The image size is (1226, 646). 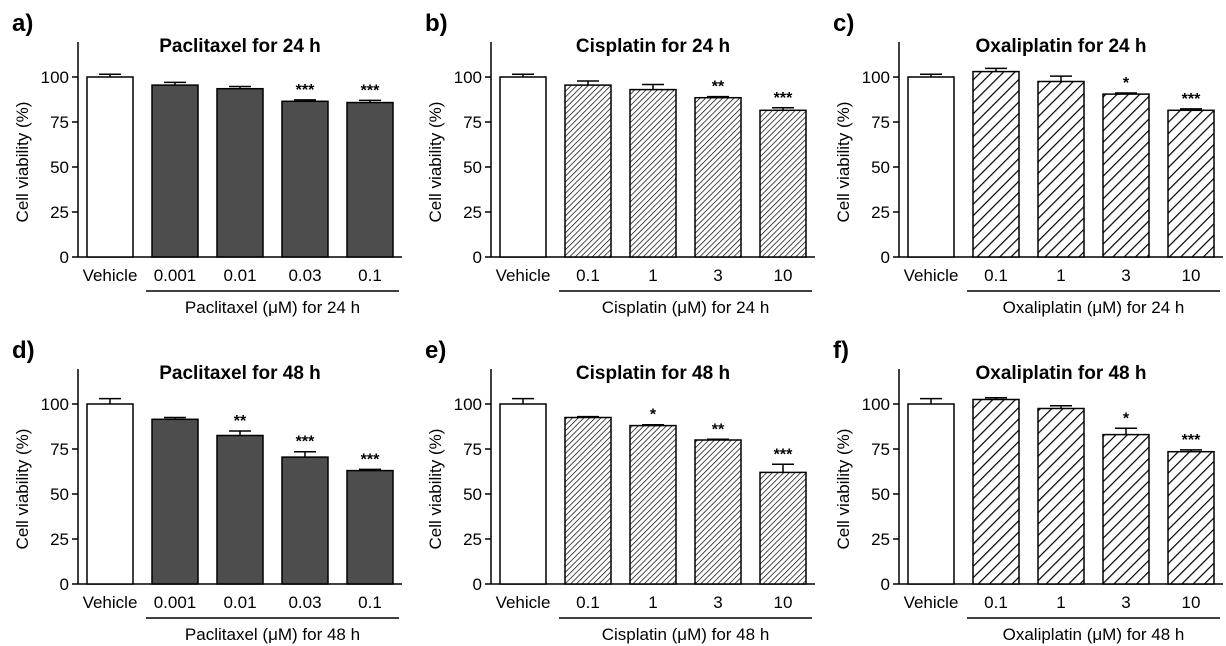 What do you see at coordinates (240, 373) in the screenshot?
I see `chart-title: Paclitaxel for 48 h` at bounding box center [240, 373].